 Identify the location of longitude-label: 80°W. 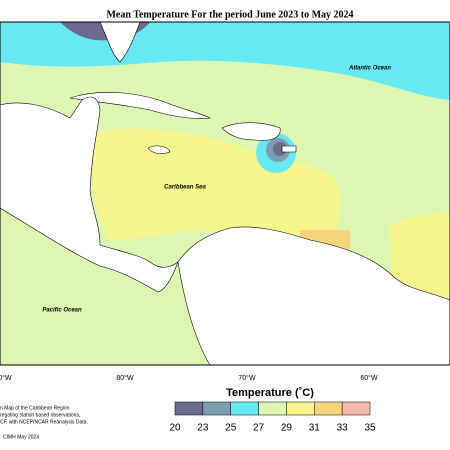
(125, 378).